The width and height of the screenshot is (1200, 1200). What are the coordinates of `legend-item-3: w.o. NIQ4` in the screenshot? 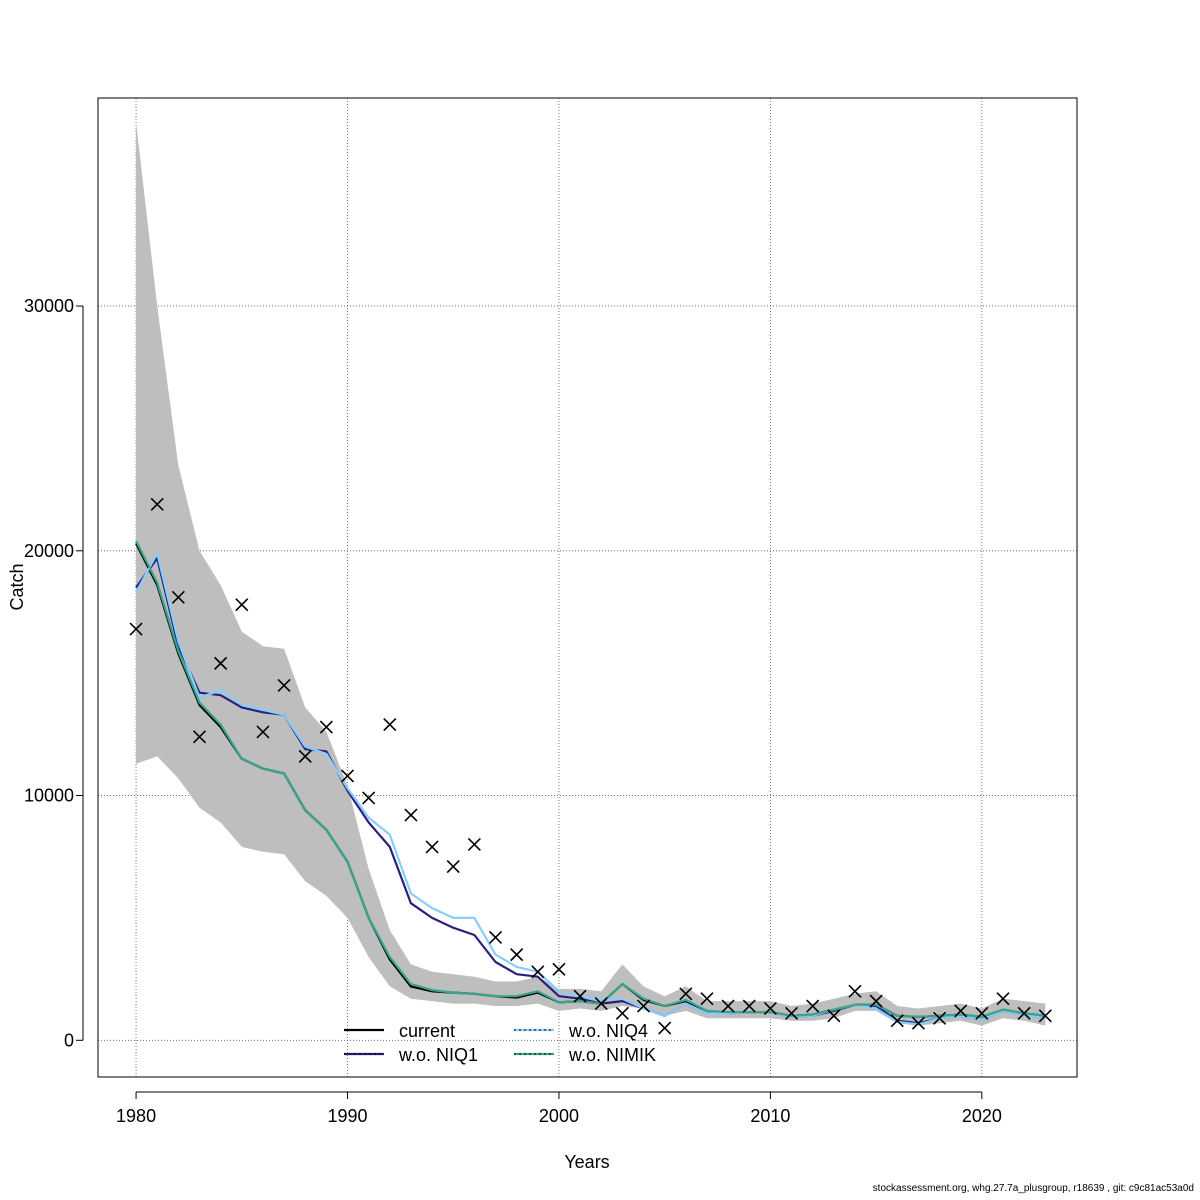 It's located at (581, 1031).